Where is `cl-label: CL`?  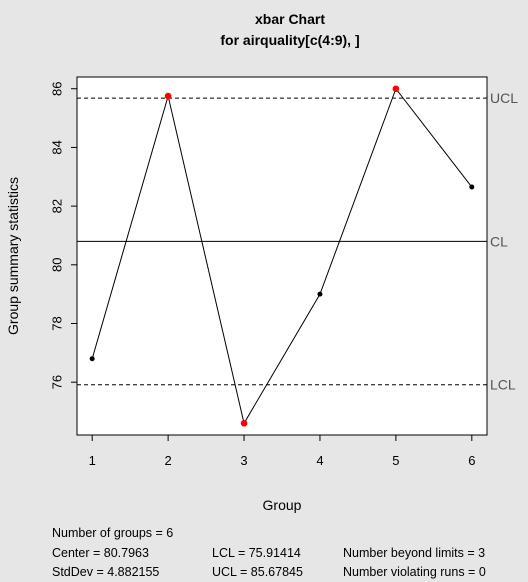
cl-label: CL is located at coordinates (499, 241).